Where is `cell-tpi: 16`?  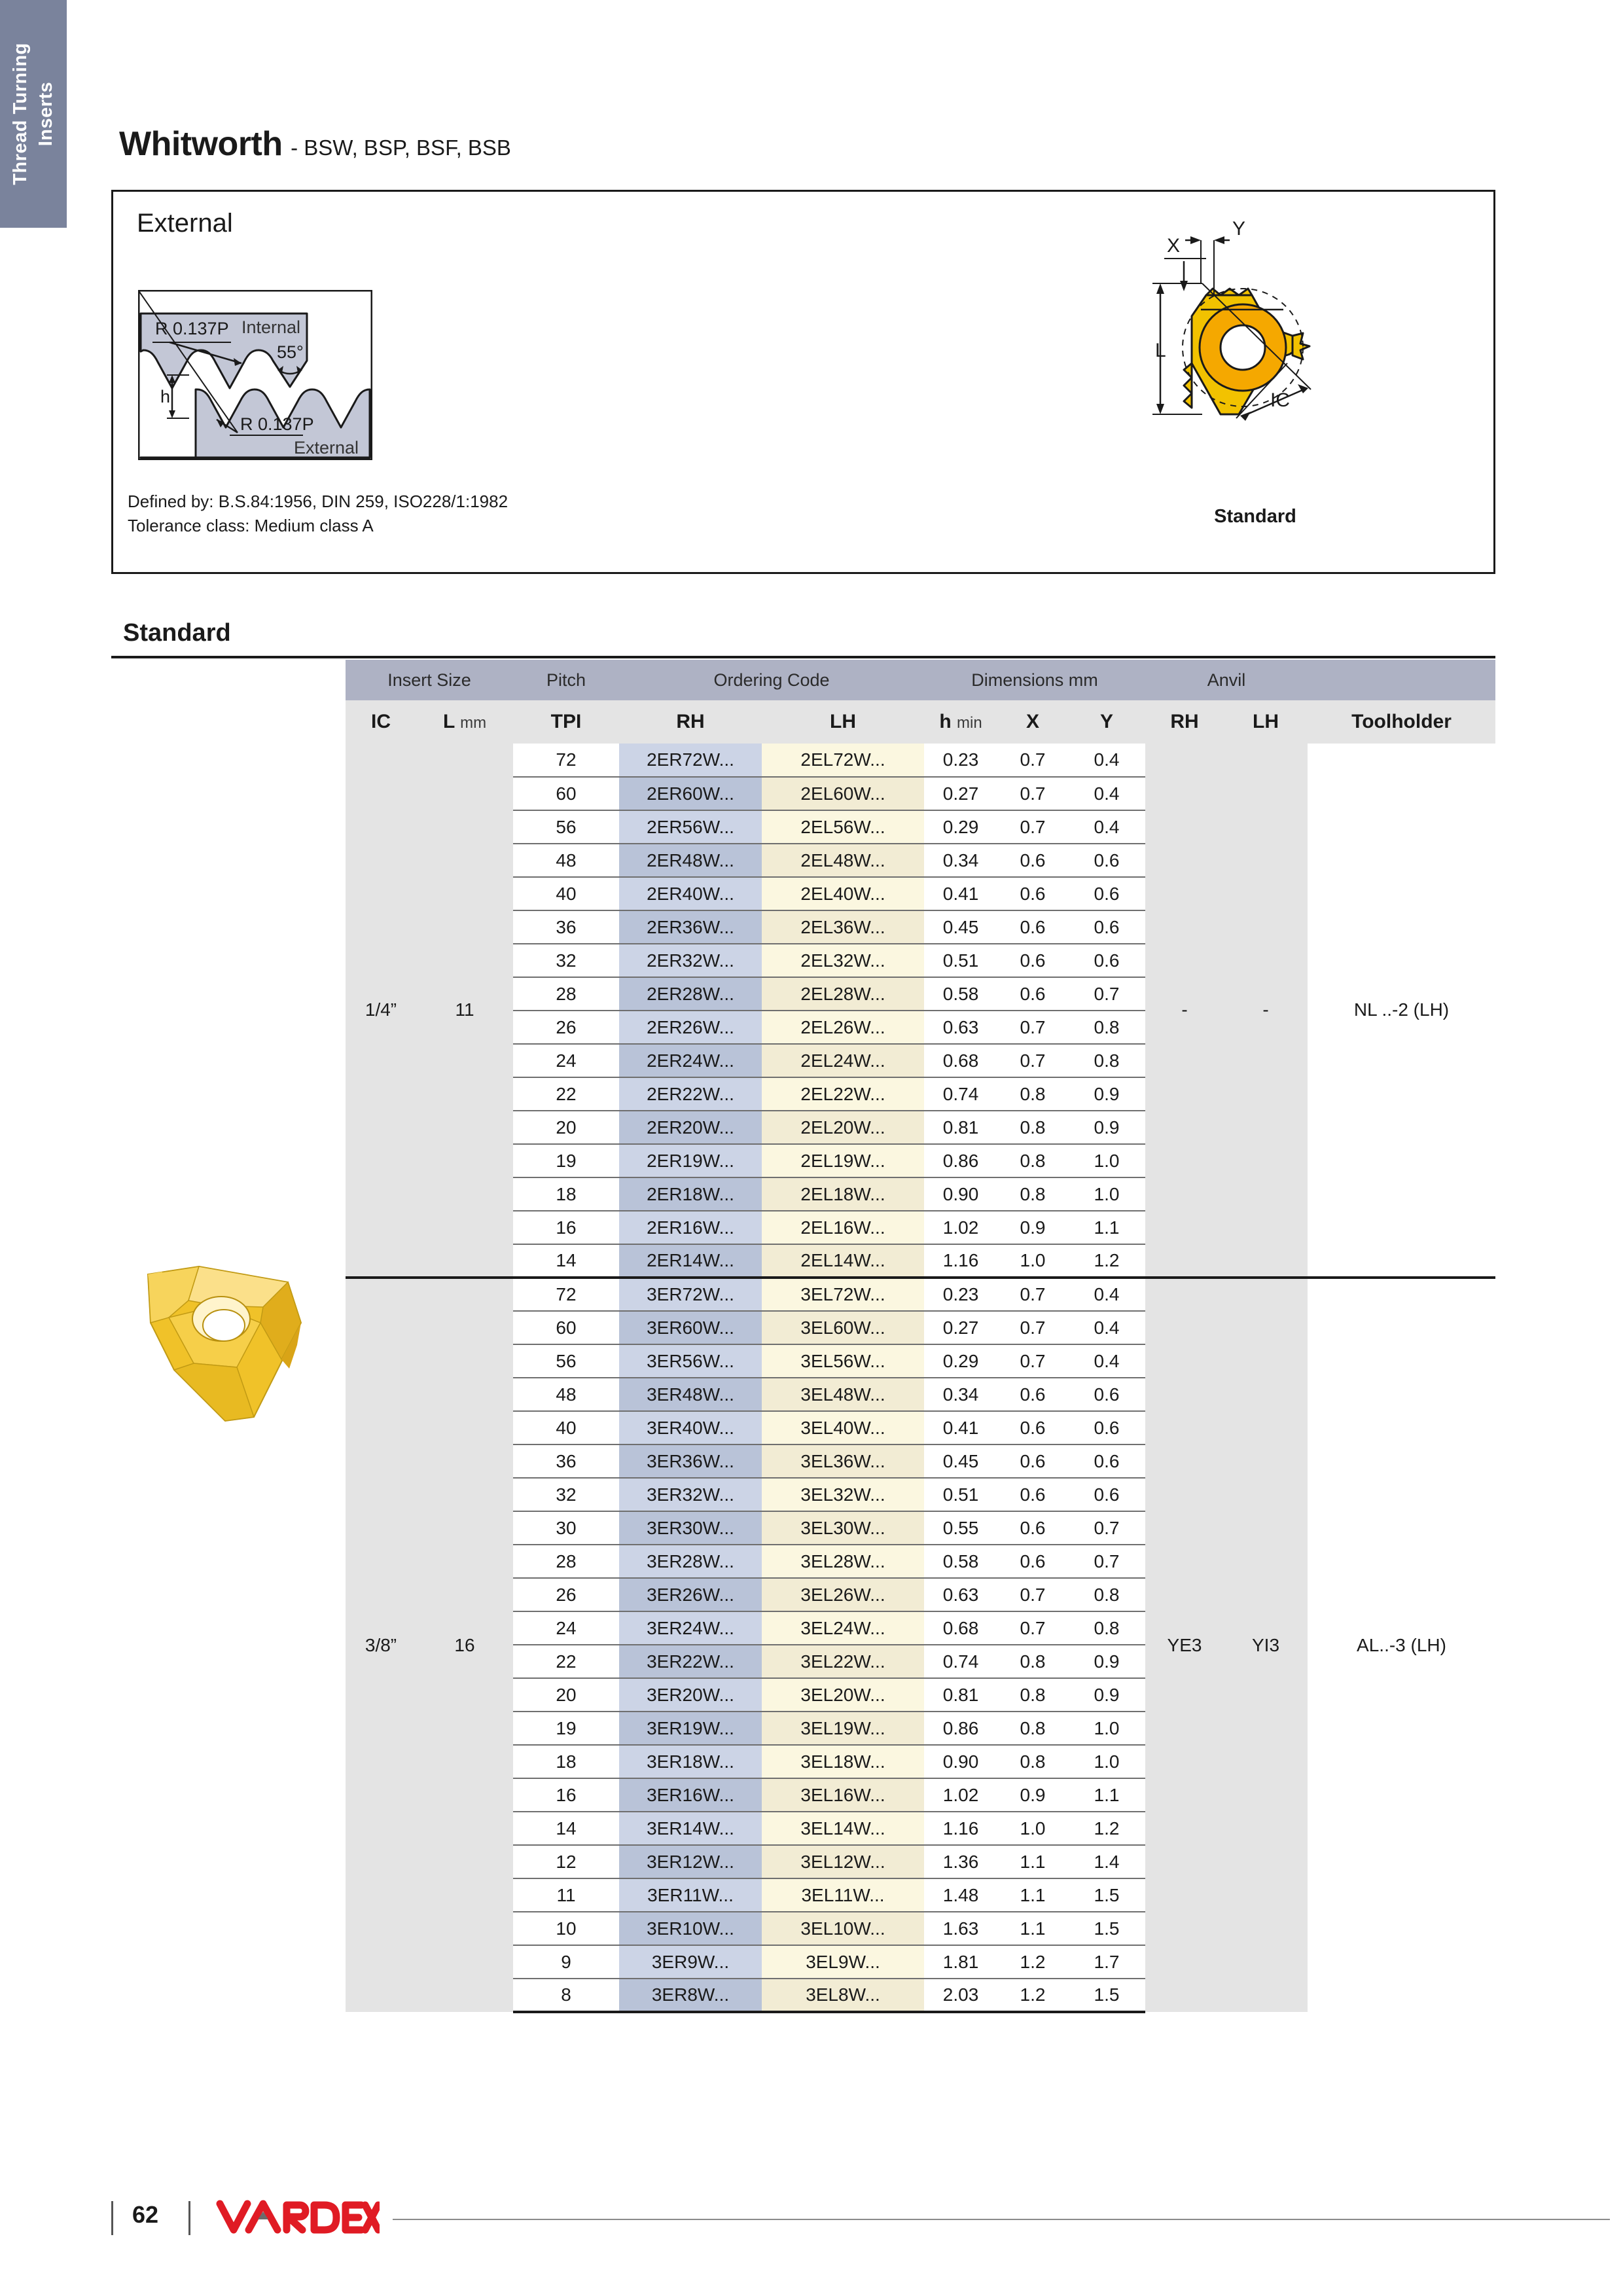
cell-tpi: 16 is located at coordinates (566, 1227).